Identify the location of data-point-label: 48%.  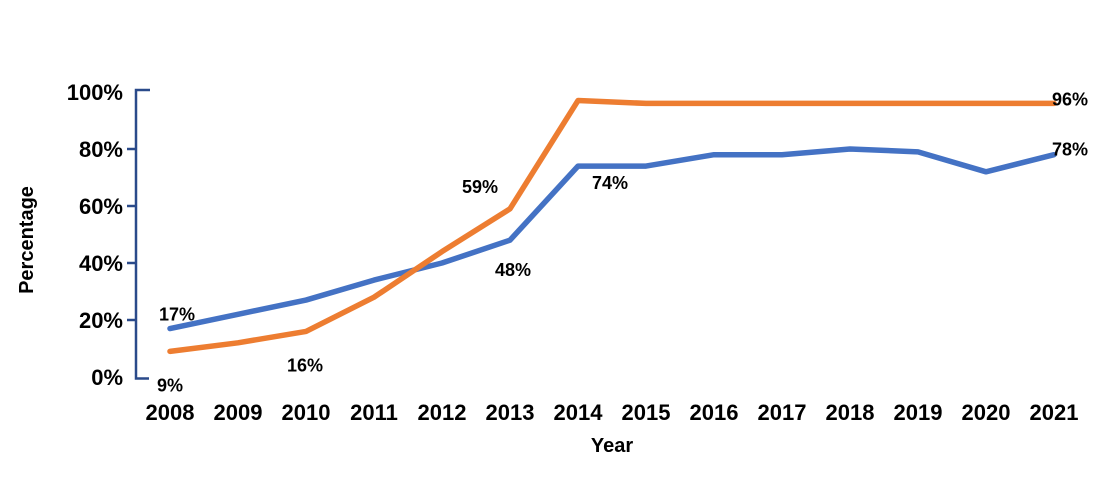
(513, 270).